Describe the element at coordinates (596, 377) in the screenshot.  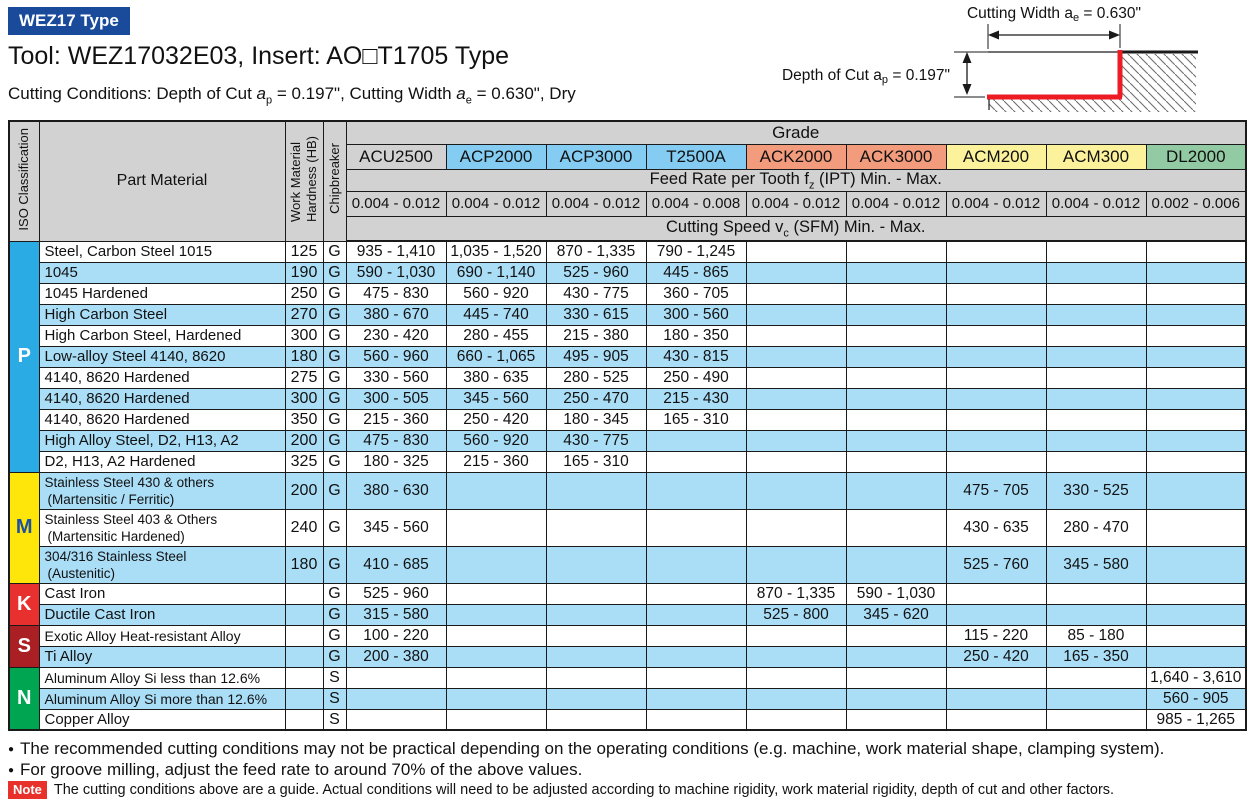
I see `cutting-speed-cell-acp3000: 280 - 525` at that location.